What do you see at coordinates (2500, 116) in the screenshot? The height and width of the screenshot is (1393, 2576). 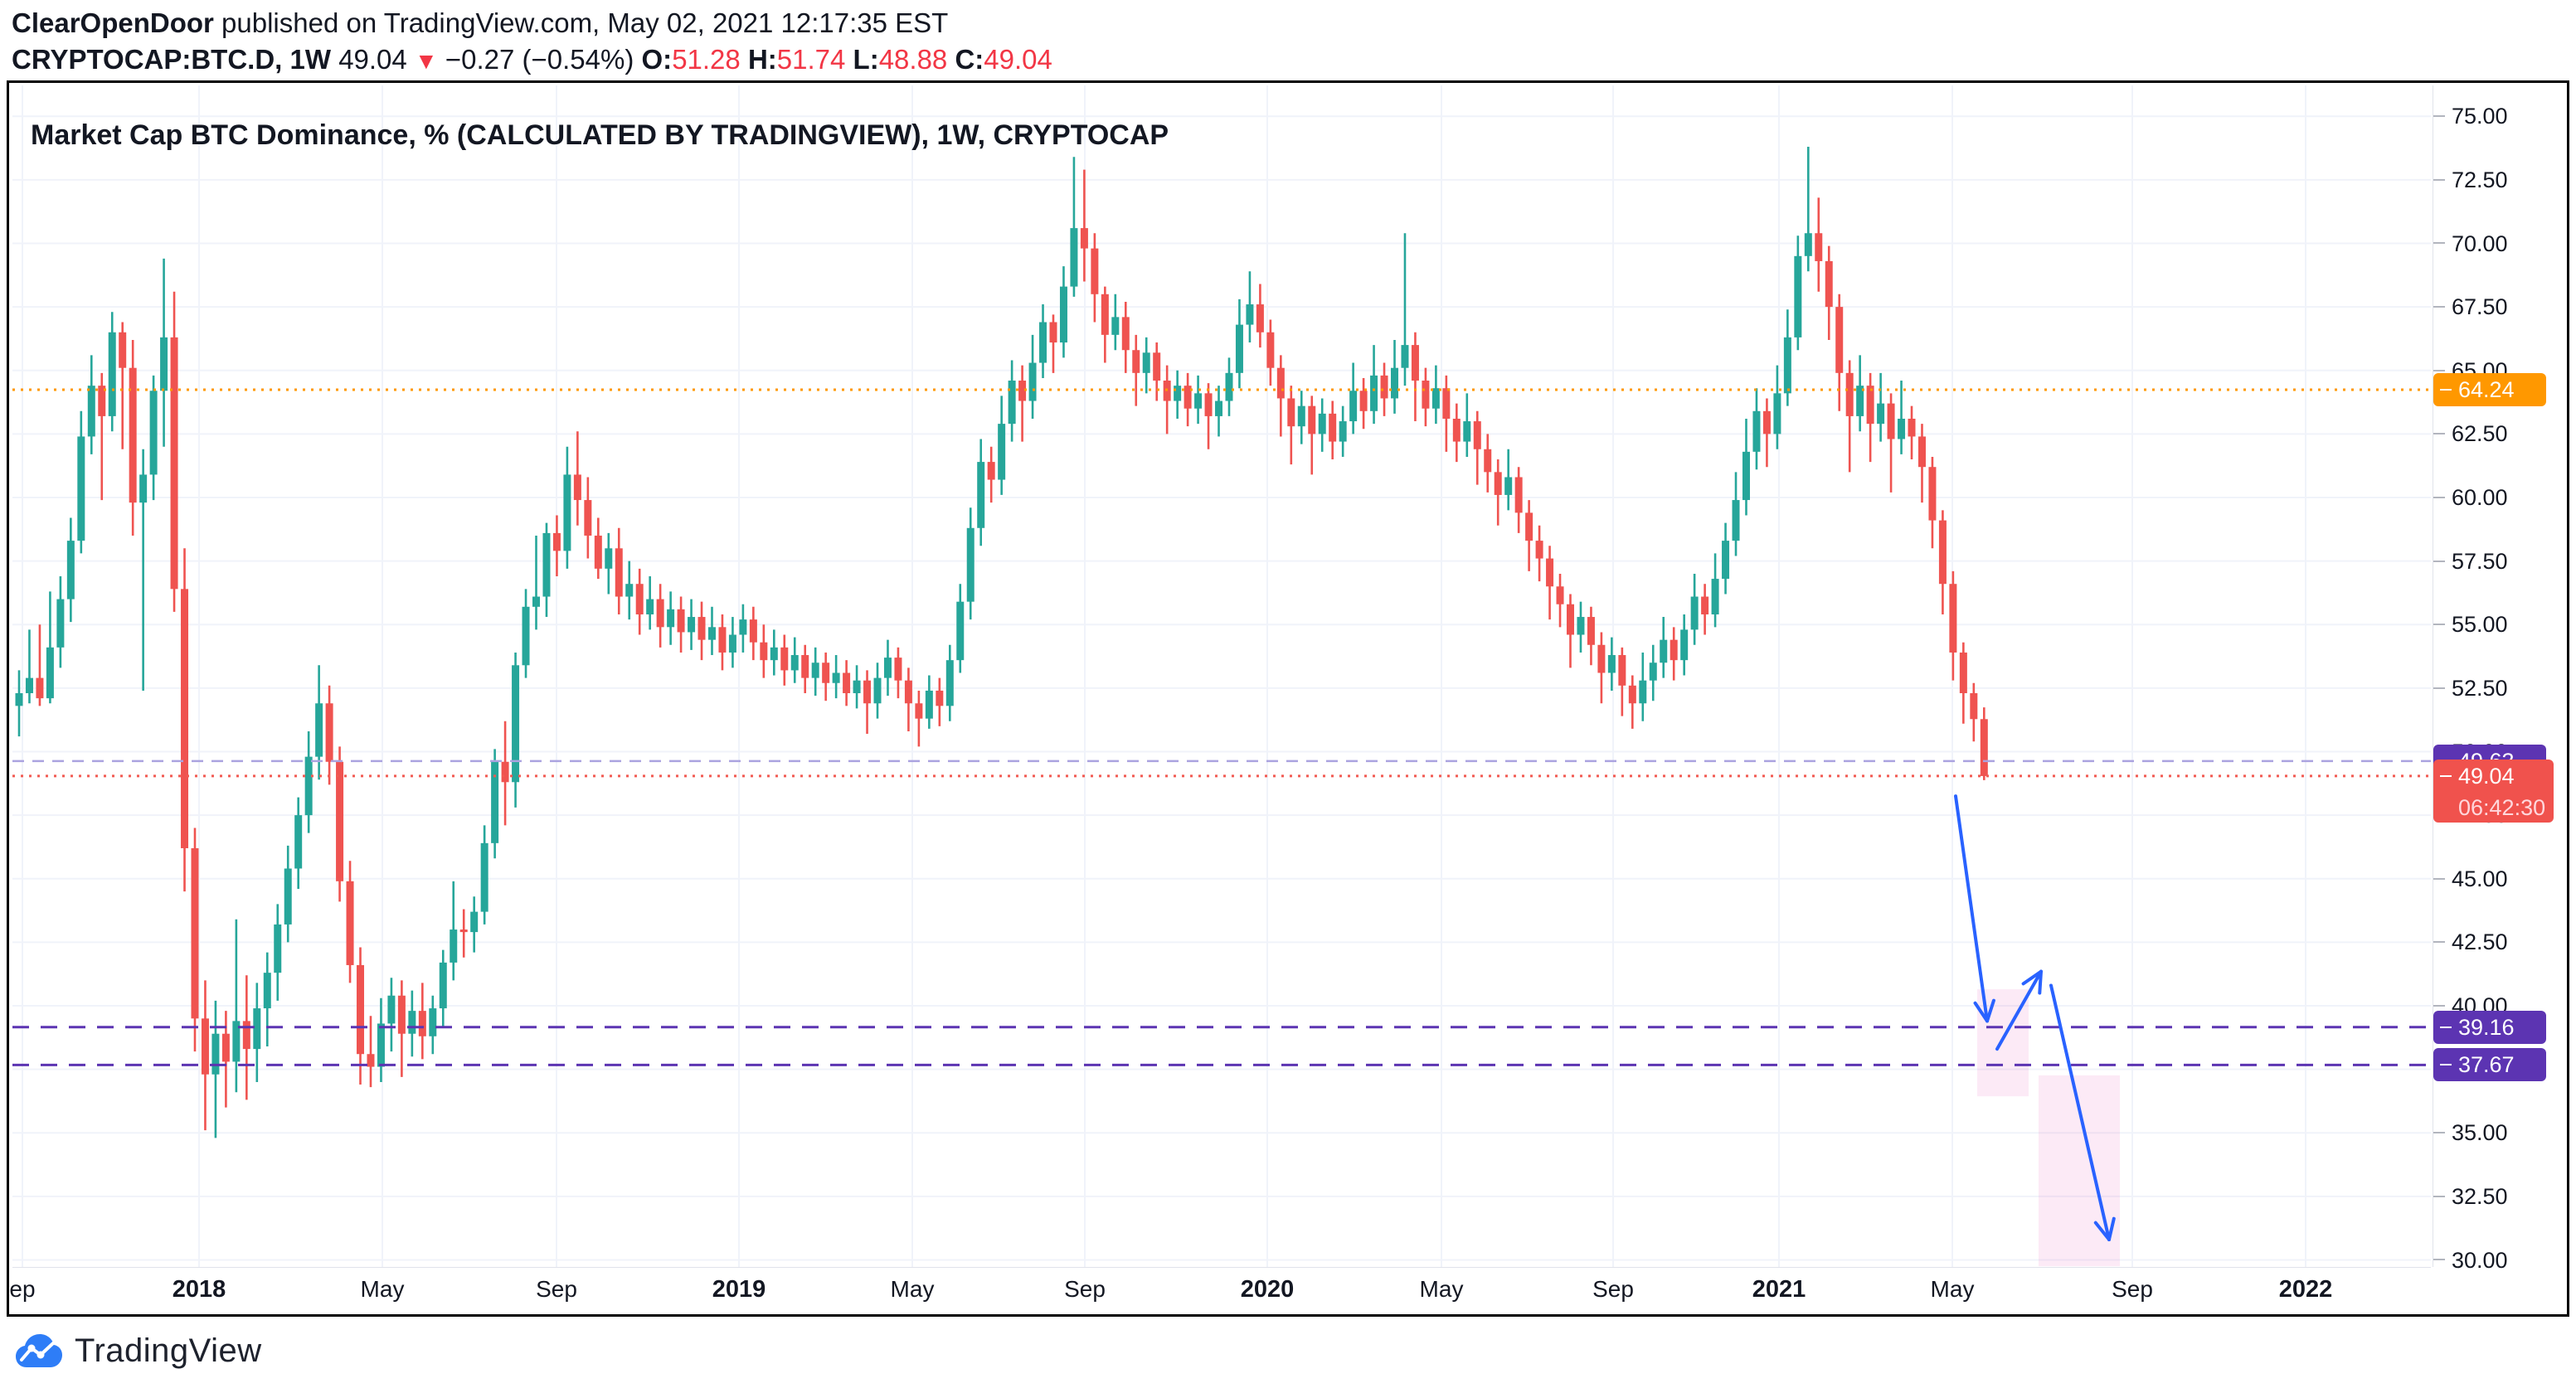 I see `price-axis-label: 75.00` at bounding box center [2500, 116].